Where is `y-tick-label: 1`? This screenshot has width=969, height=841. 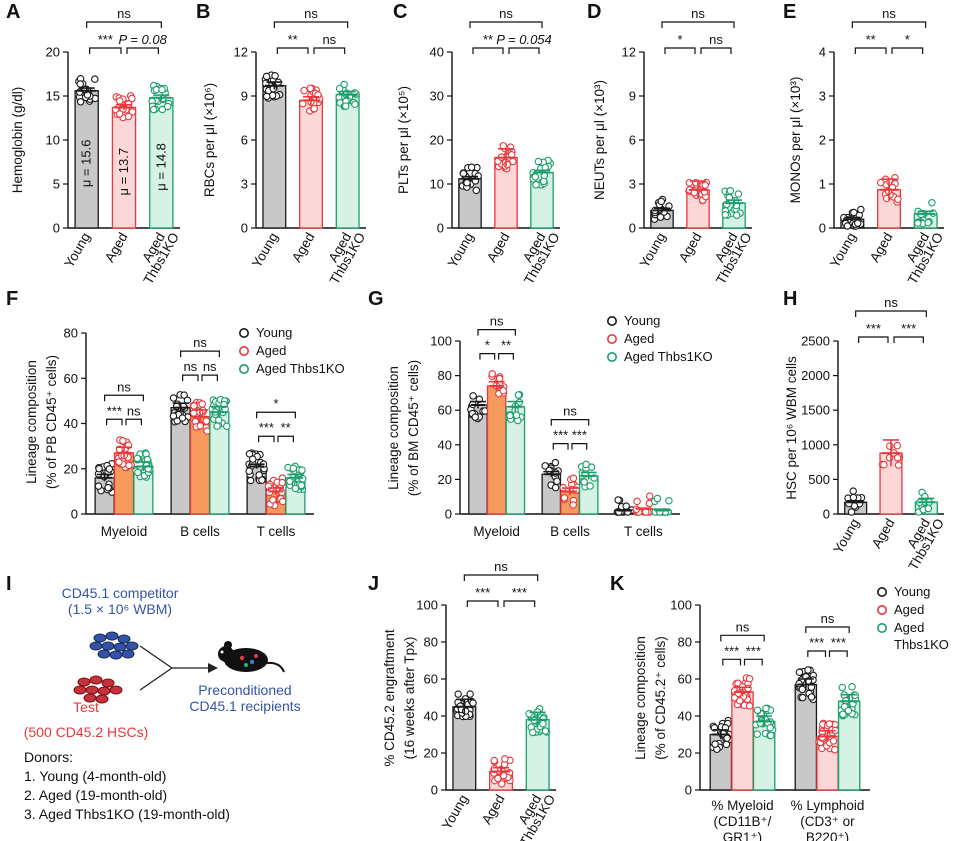
y-tick-label: 1 is located at coordinates (822, 184).